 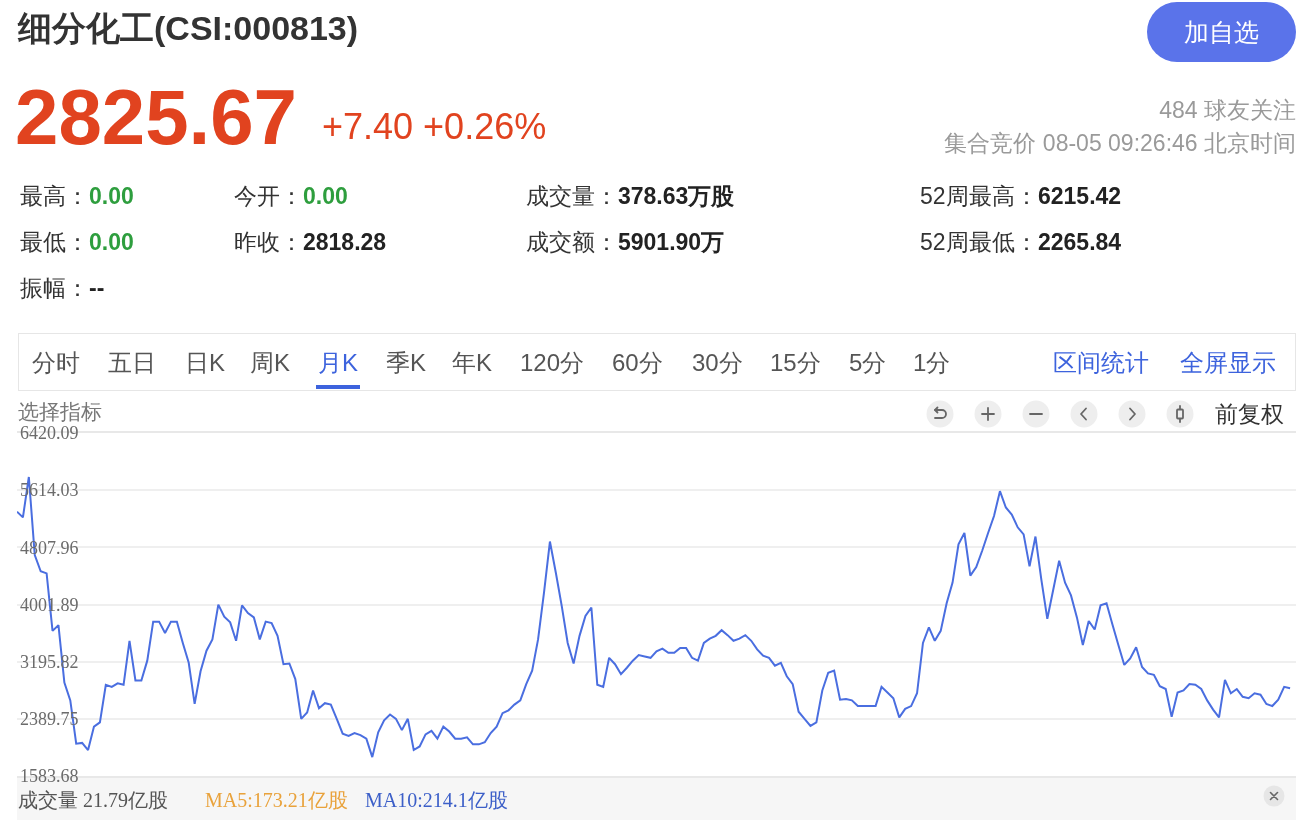 I want to click on text: 60分, so click(x=637, y=362).